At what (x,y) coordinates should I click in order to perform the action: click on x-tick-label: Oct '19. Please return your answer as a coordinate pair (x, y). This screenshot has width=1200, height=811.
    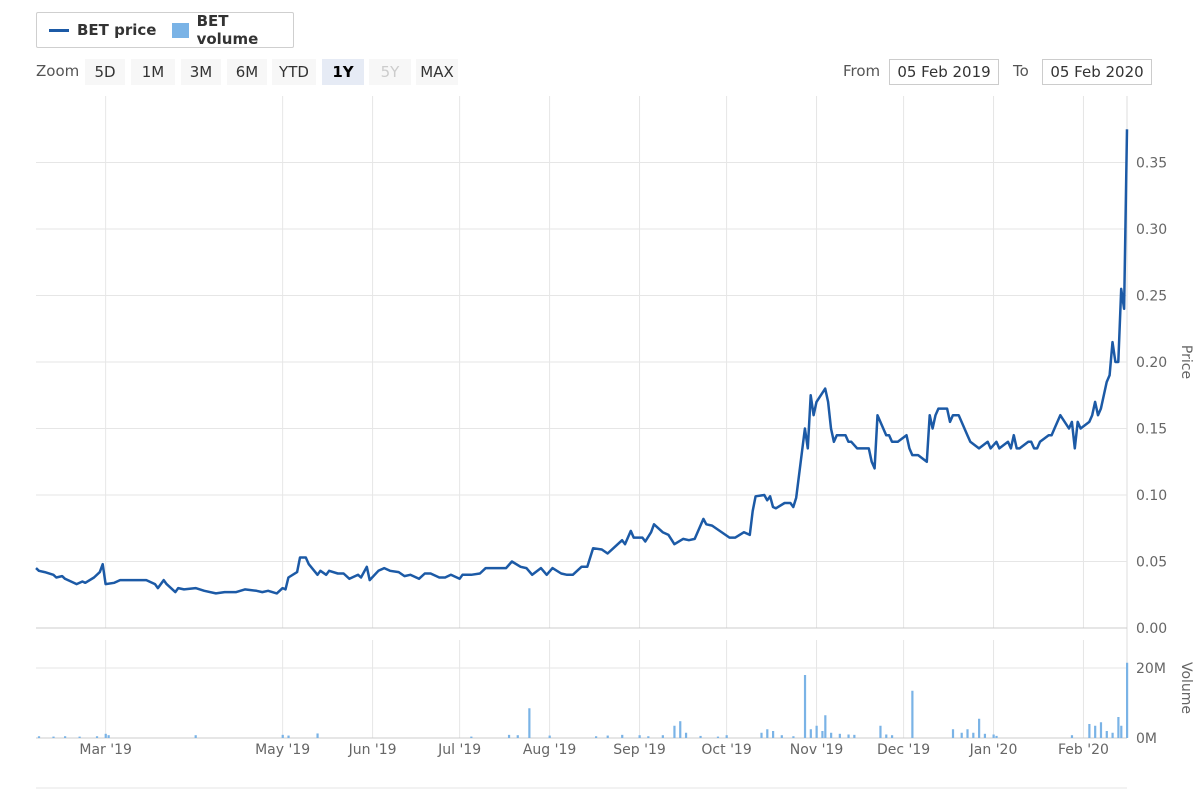
    Looking at the image, I should click on (726, 750).